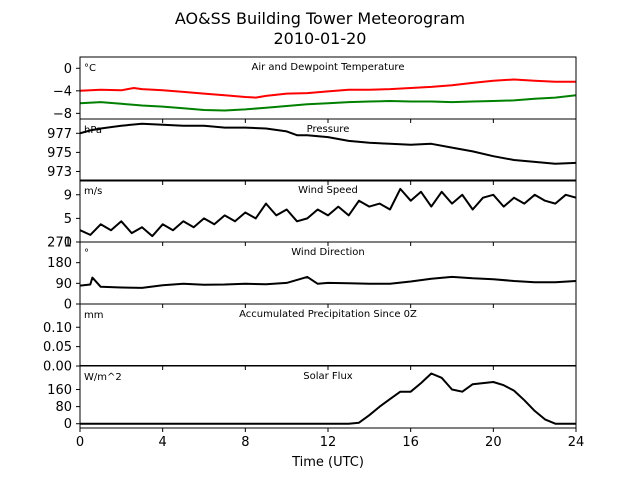  Describe the element at coordinates (59, 263) in the screenshot. I see `y-tick-label: 180` at that location.